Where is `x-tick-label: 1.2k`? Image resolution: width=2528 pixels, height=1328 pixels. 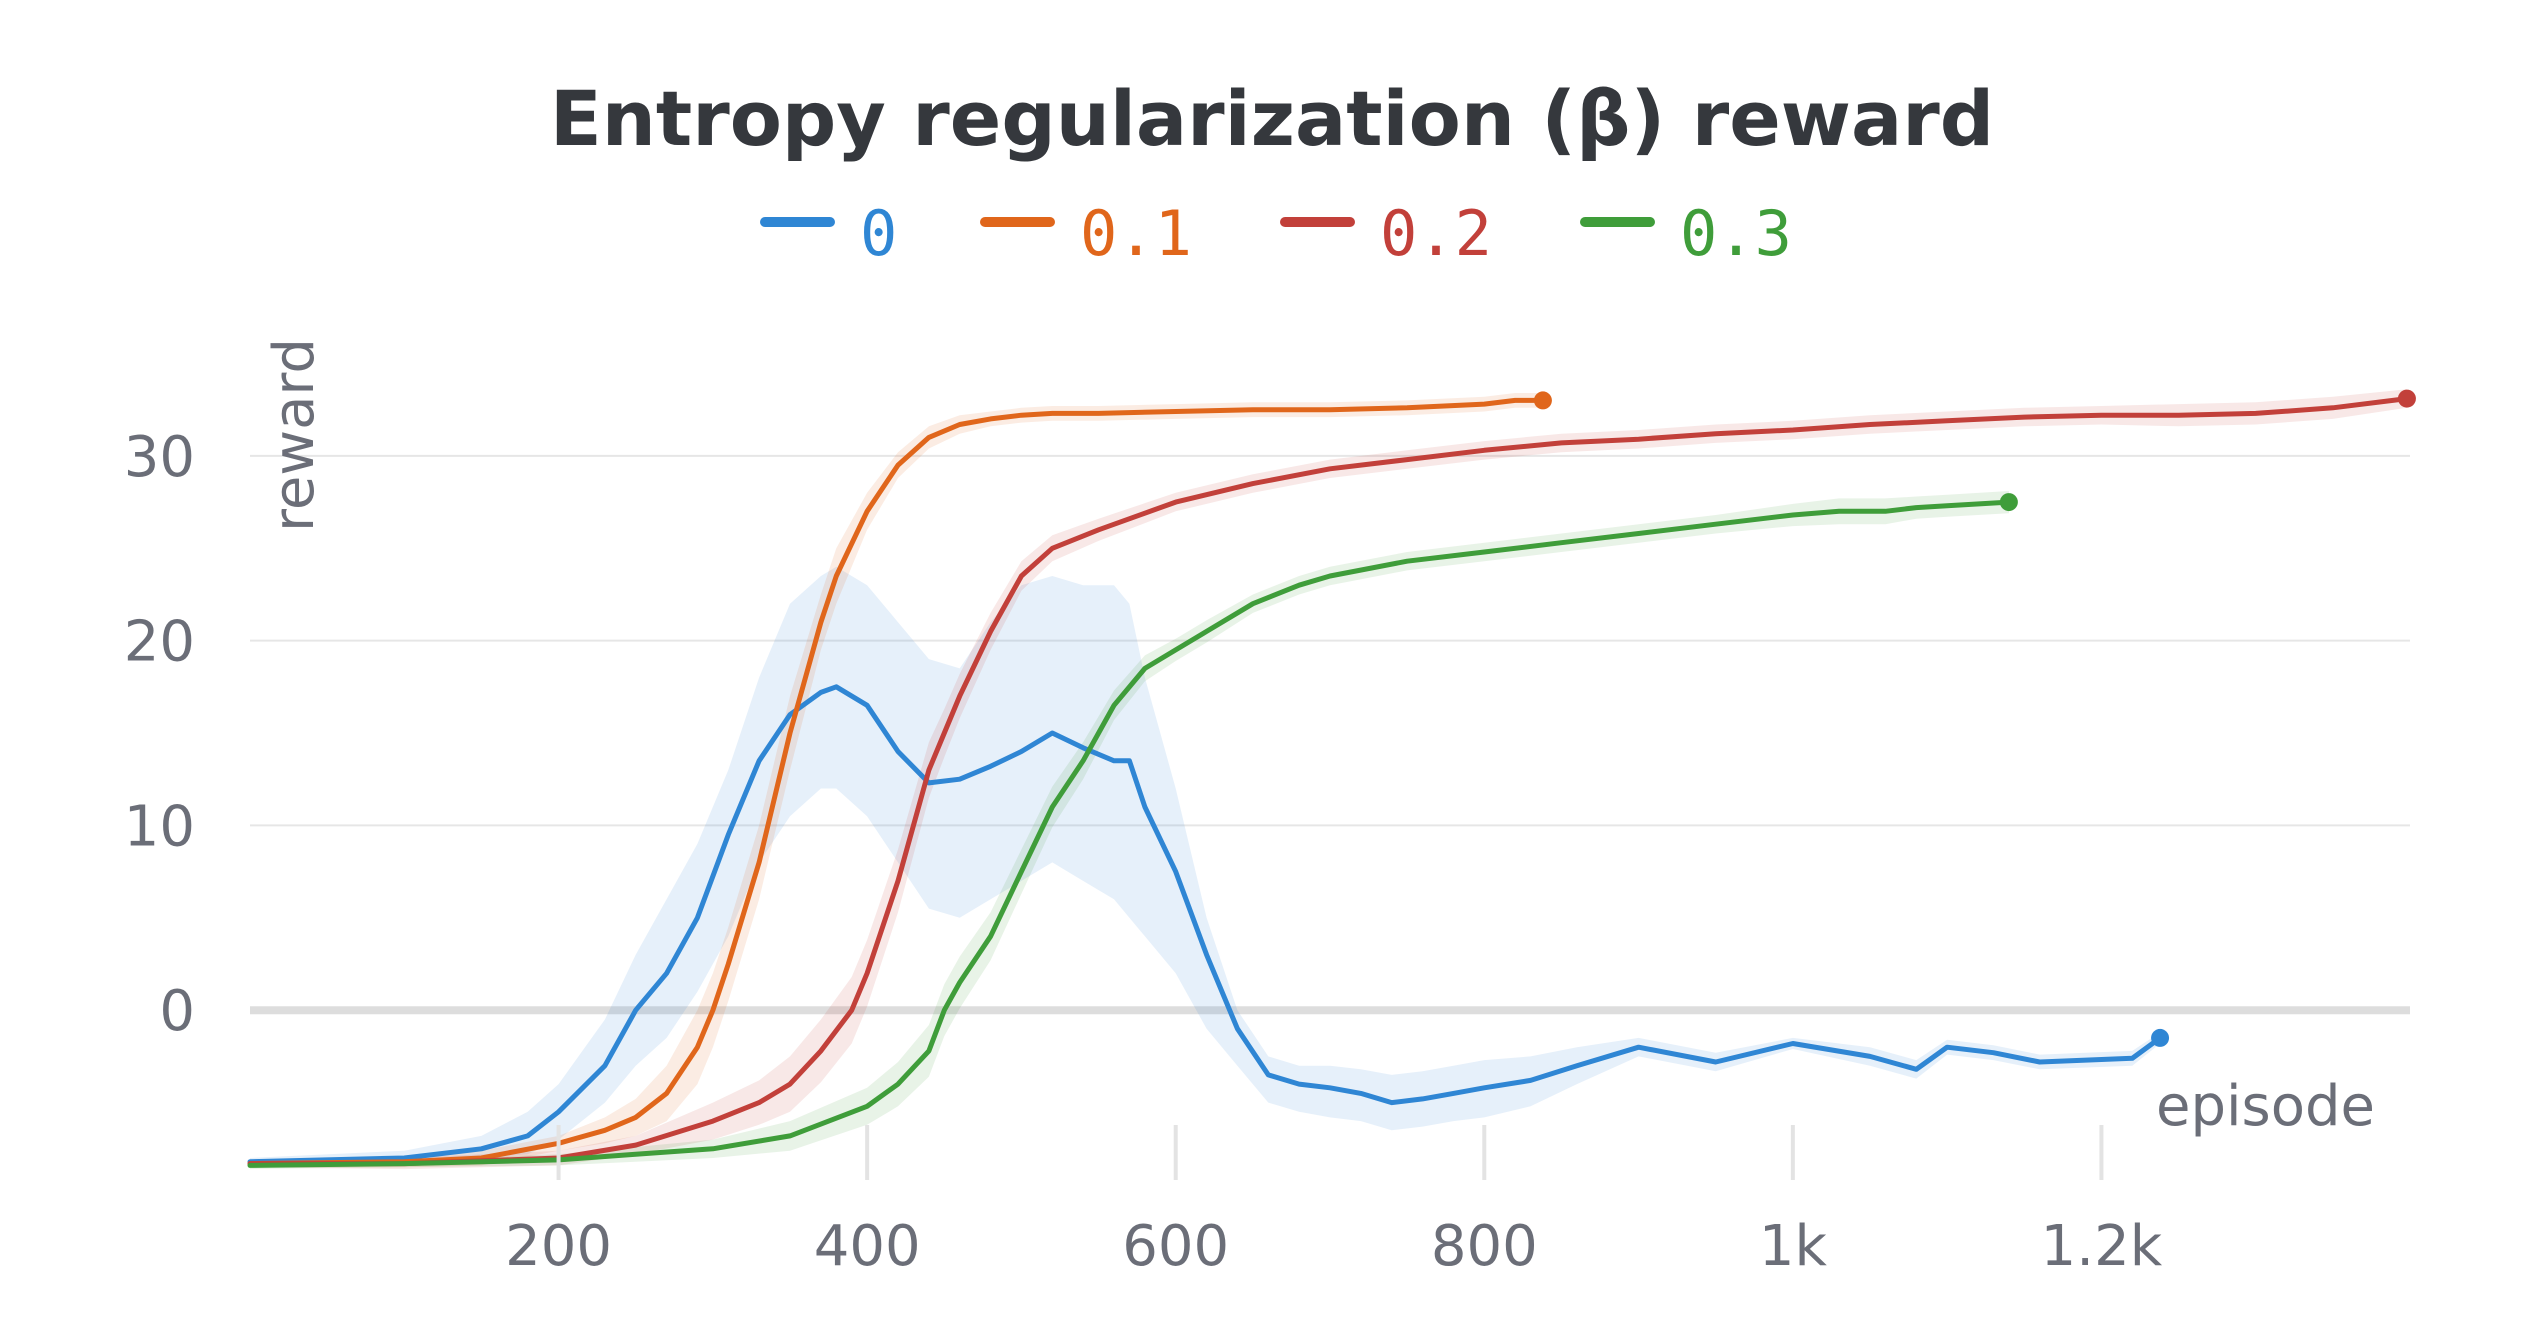 x-tick-label: 1.2k is located at coordinates (2102, 1246).